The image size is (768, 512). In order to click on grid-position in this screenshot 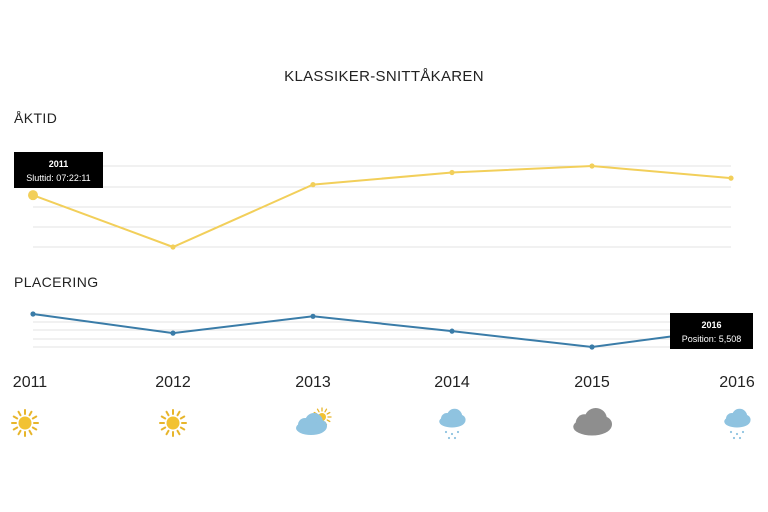, I will do `click(382, 330)`.